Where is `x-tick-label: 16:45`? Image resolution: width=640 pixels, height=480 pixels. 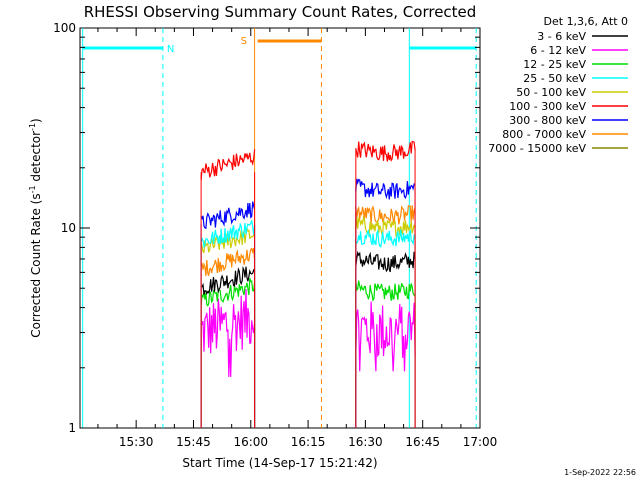
x-tick-label: 16:45 is located at coordinates (422, 442).